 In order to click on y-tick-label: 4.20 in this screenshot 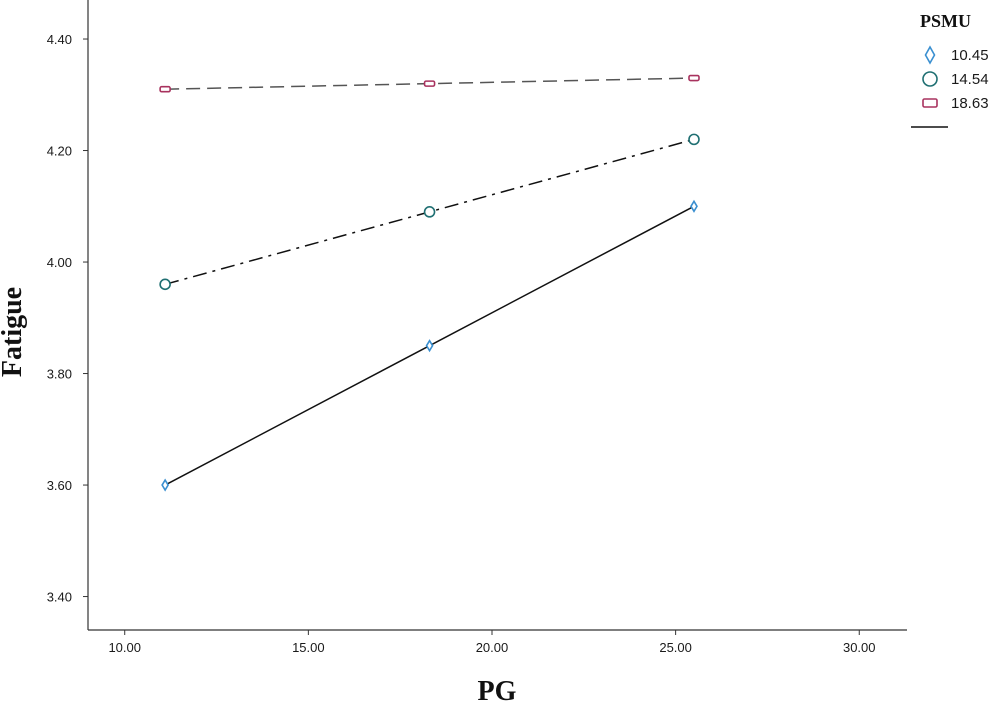, I will do `click(59, 151)`.